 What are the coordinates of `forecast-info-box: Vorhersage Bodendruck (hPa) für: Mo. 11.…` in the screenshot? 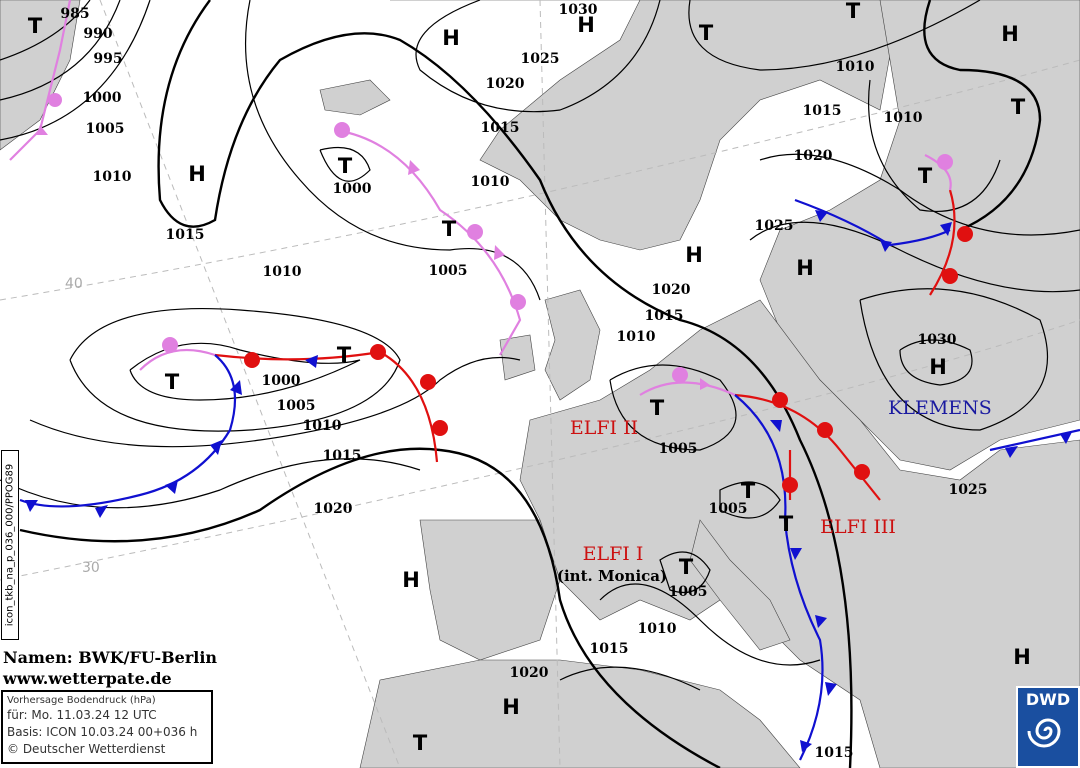 It's located at (107, 727).